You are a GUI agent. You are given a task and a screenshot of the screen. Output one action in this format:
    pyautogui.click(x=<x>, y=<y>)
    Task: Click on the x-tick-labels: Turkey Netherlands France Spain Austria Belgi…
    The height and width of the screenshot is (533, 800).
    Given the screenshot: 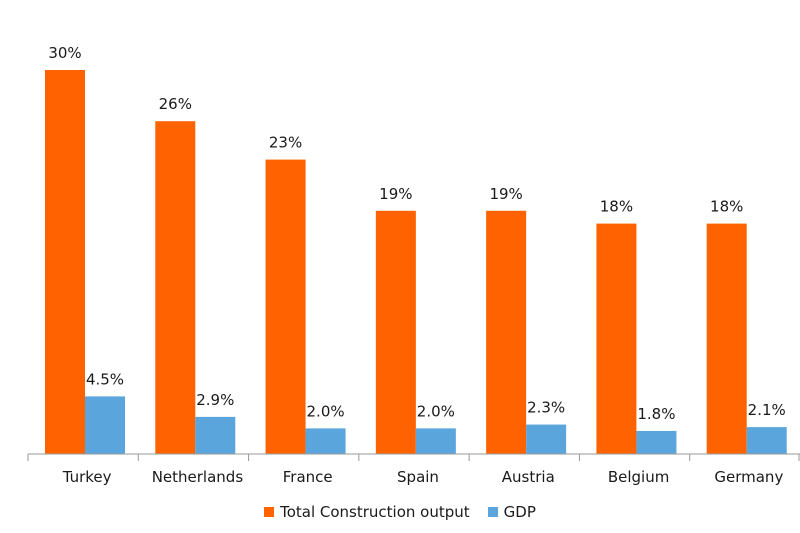 What is the action you would take?
    pyautogui.click(x=423, y=477)
    